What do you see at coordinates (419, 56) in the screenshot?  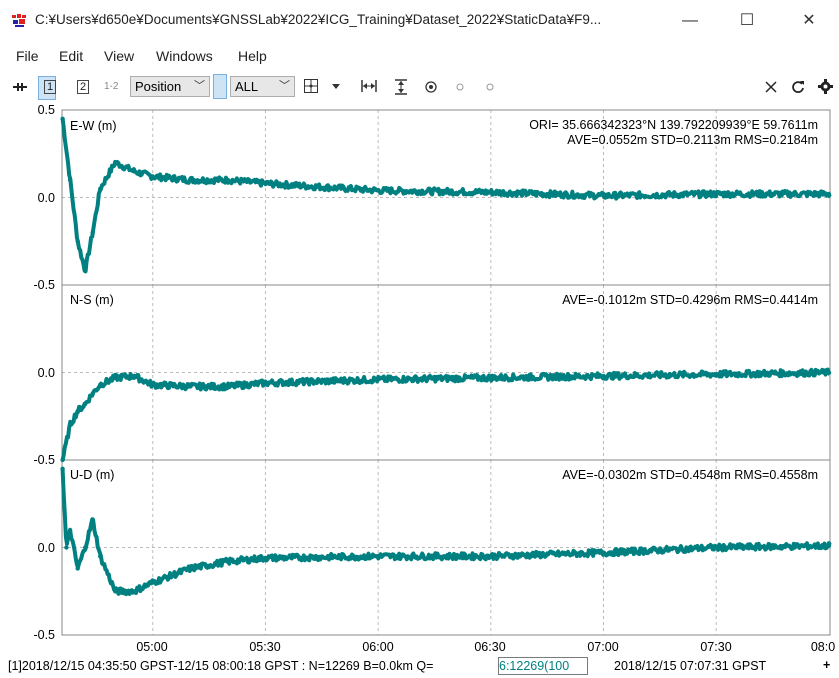 I see `menu-bar: File Edit View Windows Help` at bounding box center [419, 56].